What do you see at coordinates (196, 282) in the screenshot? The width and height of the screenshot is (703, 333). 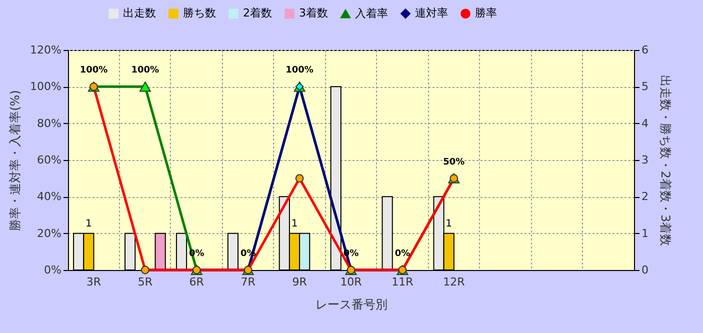 I see `x-tick-label: 6R` at bounding box center [196, 282].